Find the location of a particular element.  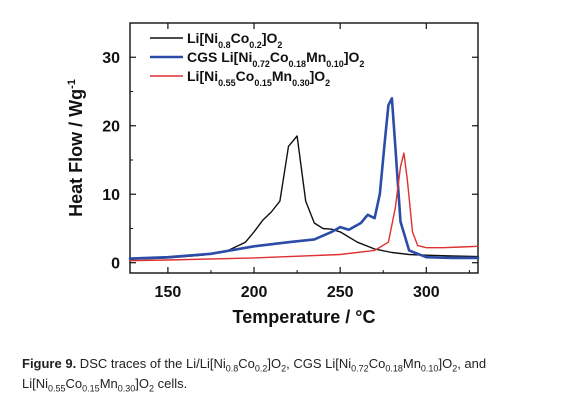

legend-text-part: CGS Li[Ni is located at coordinates (219, 57).